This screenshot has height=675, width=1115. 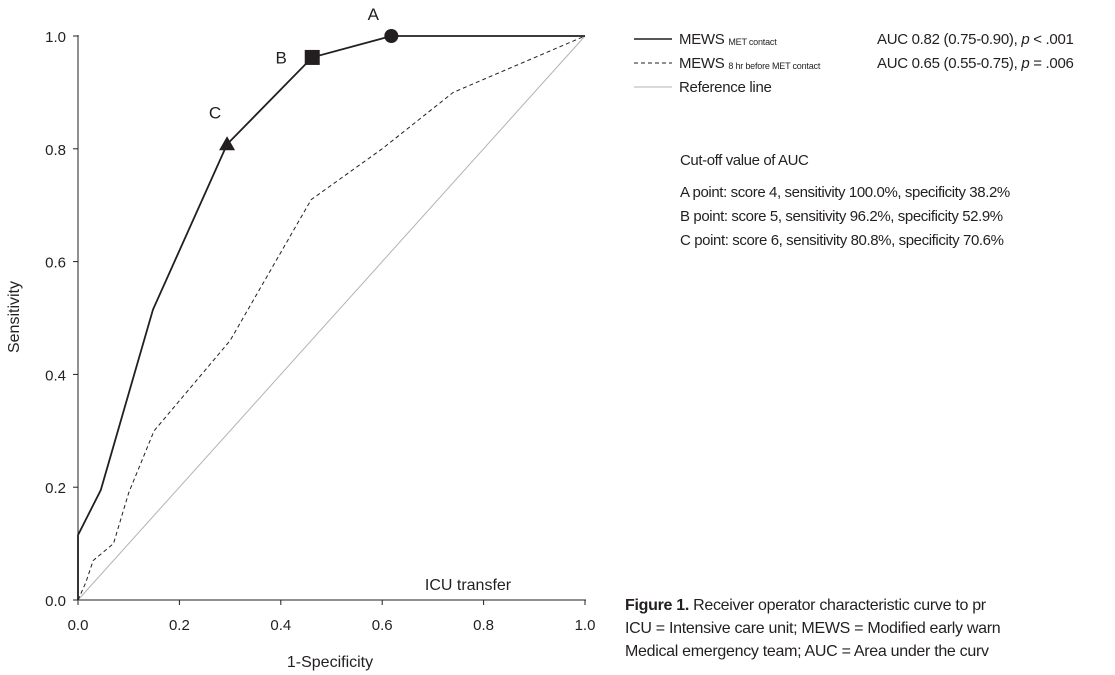 What do you see at coordinates (750, 63) in the screenshot?
I see `legend-name: MEWS 8 hr before MET contact` at bounding box center [750, 63].